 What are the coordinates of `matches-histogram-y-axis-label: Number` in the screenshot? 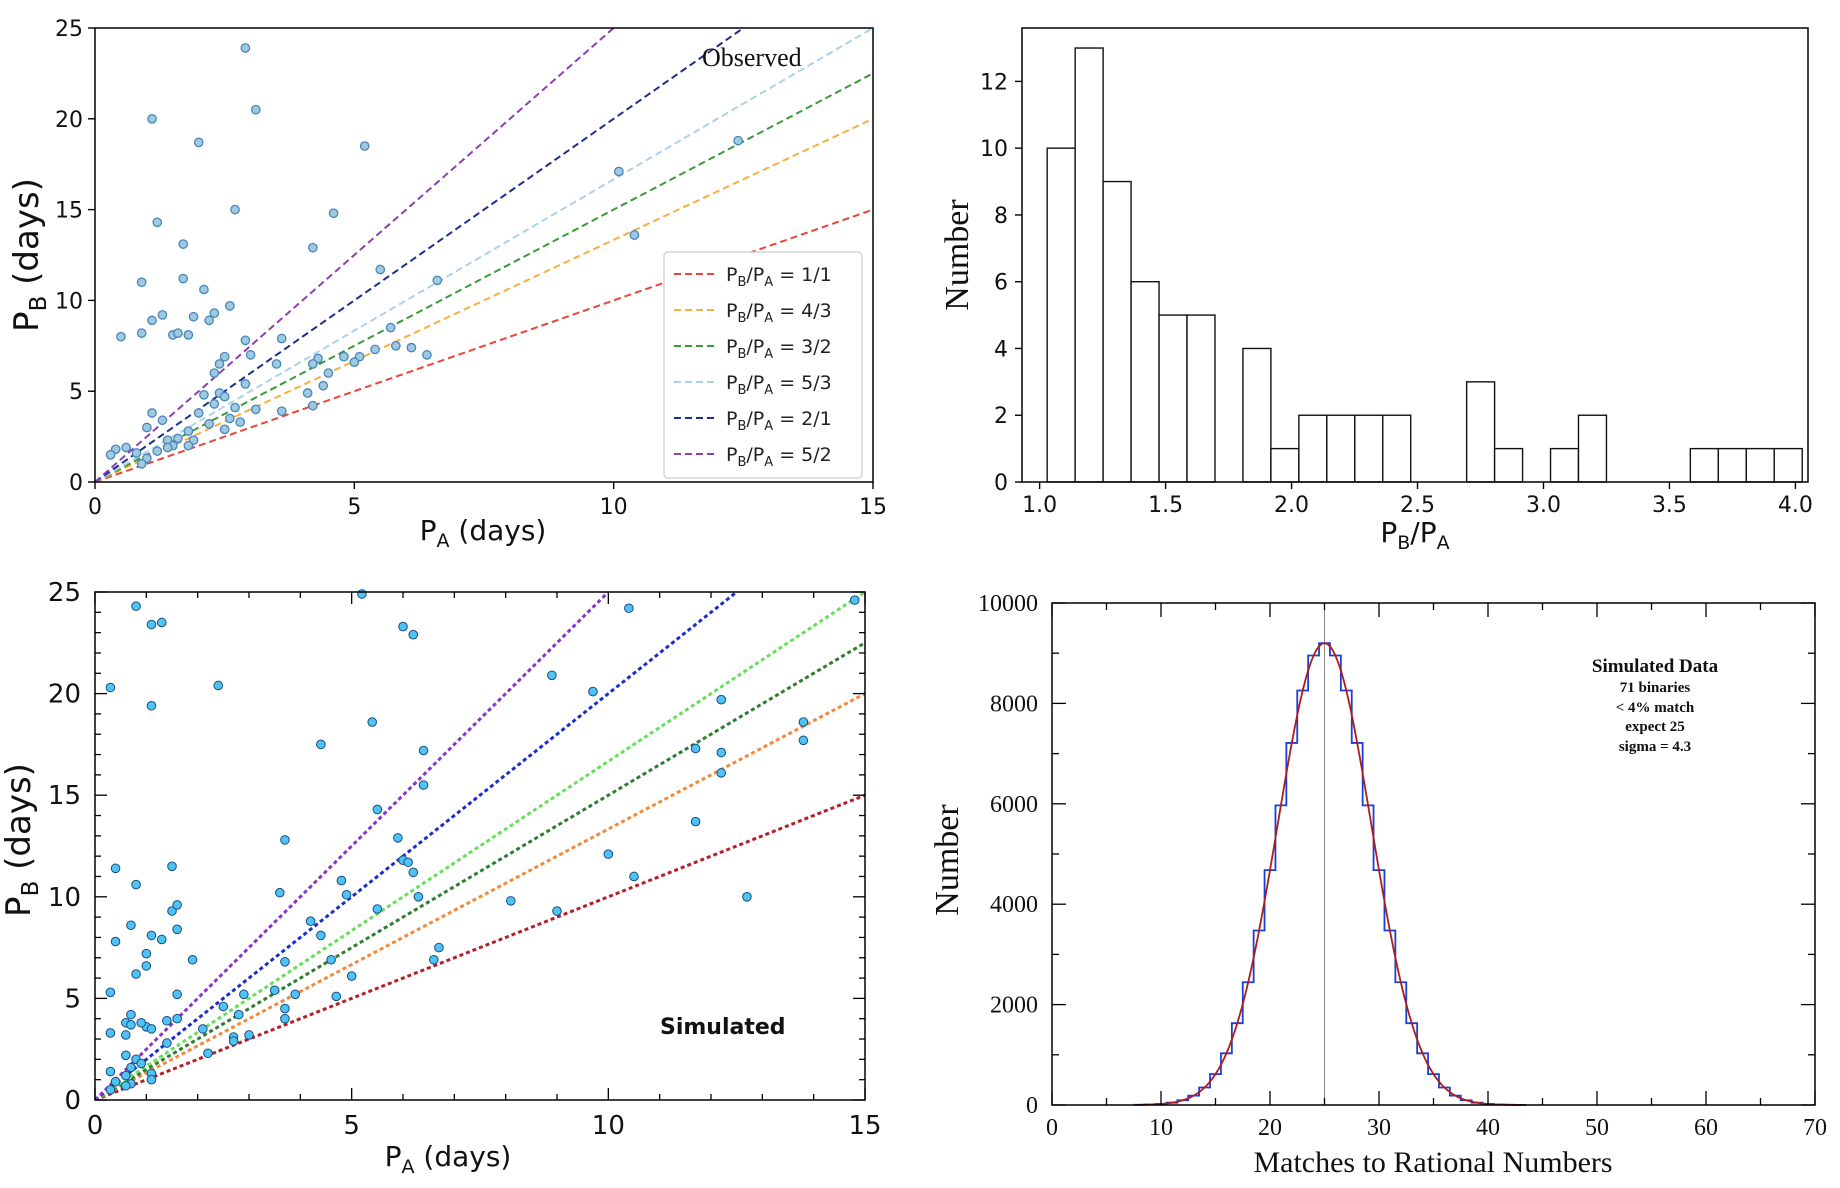 It's located at (947, 860).